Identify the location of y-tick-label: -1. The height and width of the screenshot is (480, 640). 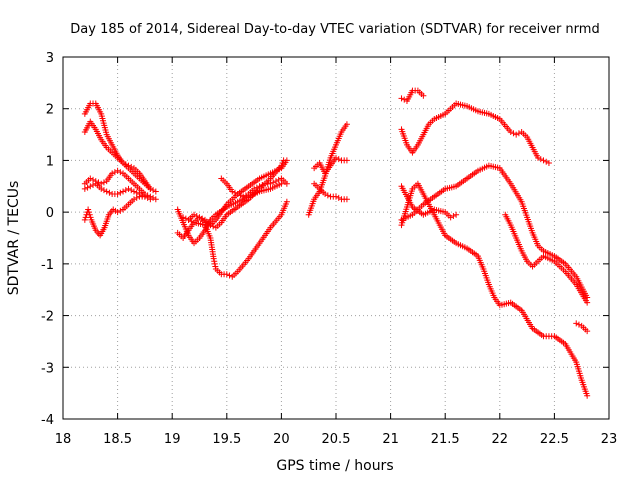
(47, 265).